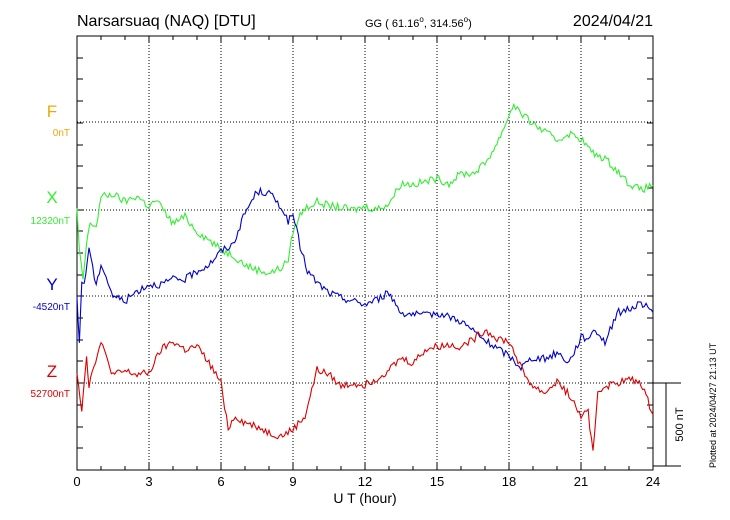 The width and height of the screenshot is (730, 520). What do you see at coordinates (76, 481) in the screenshot?
I see `x-tick-label: 0` at bounding box center [76, 481].